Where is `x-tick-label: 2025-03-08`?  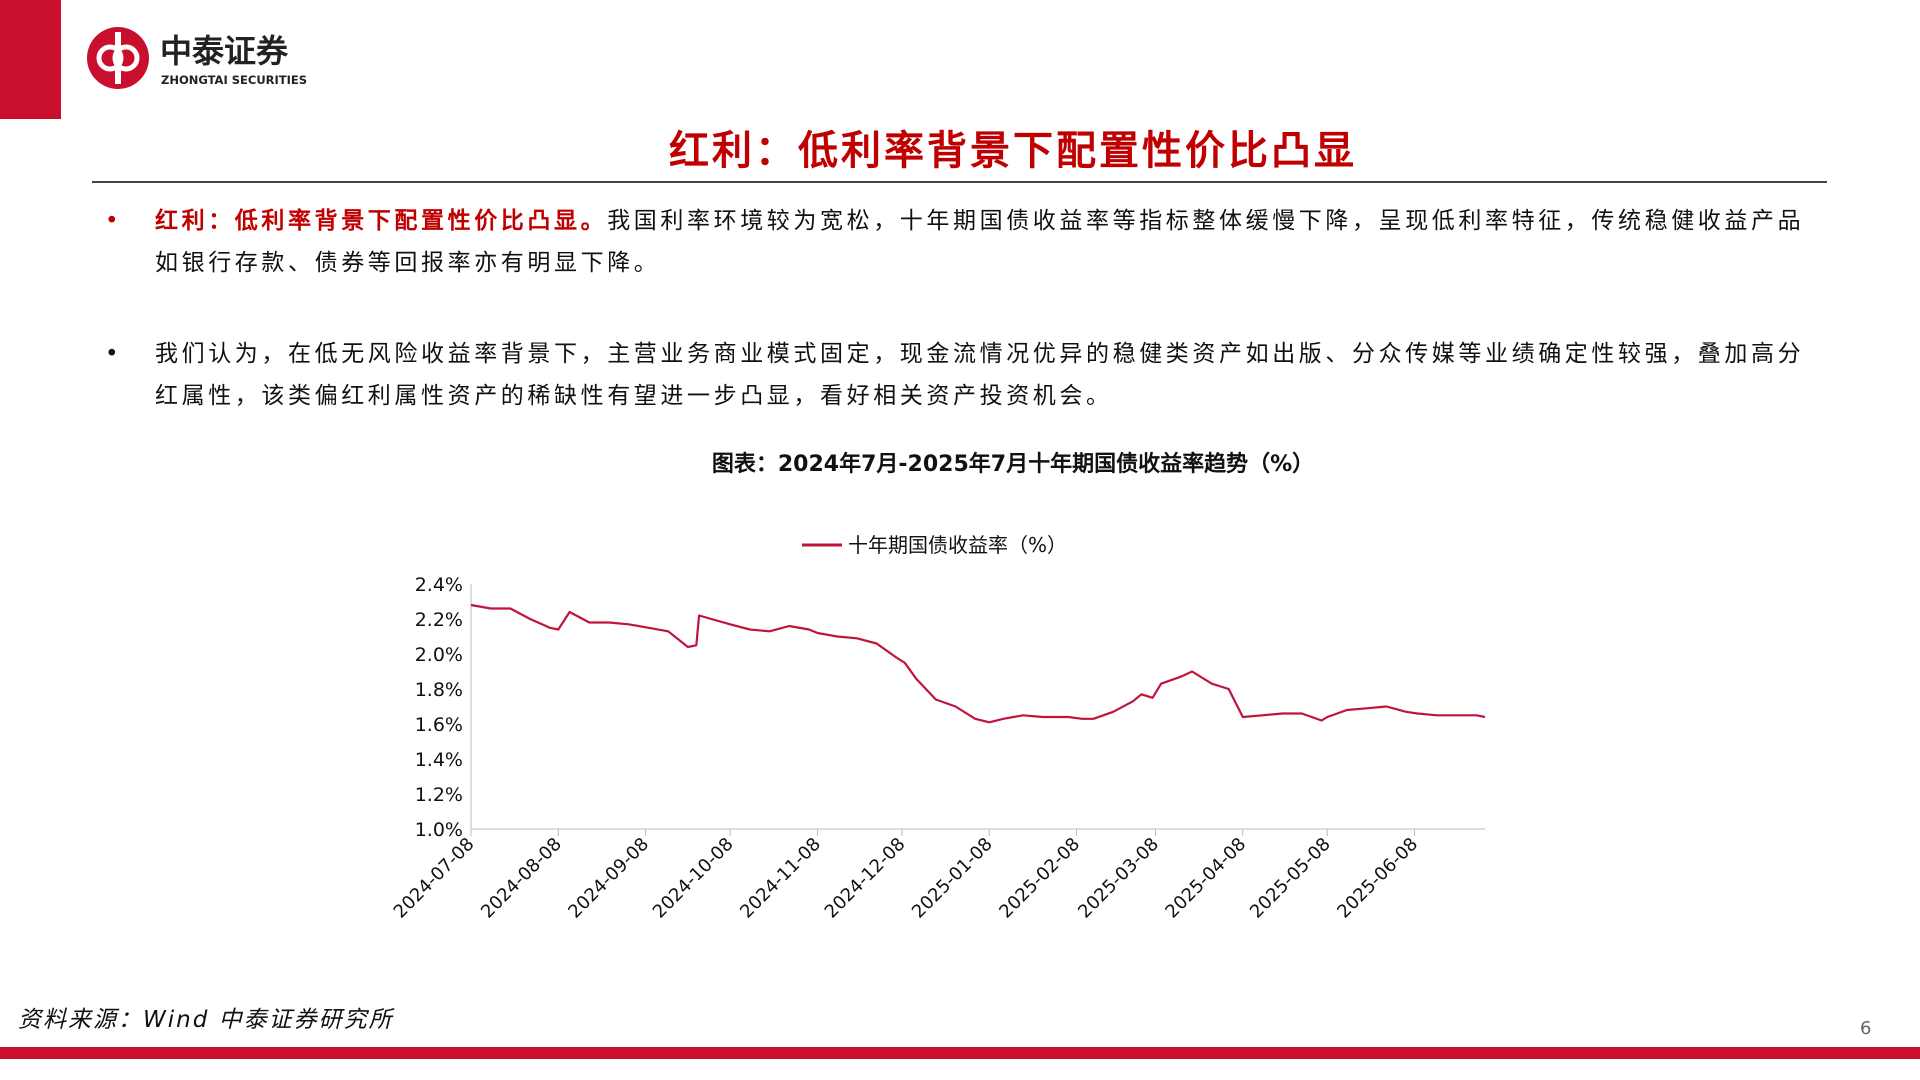
x-tick-label: 2025-03-08 is located at coordinates (1118, 878).